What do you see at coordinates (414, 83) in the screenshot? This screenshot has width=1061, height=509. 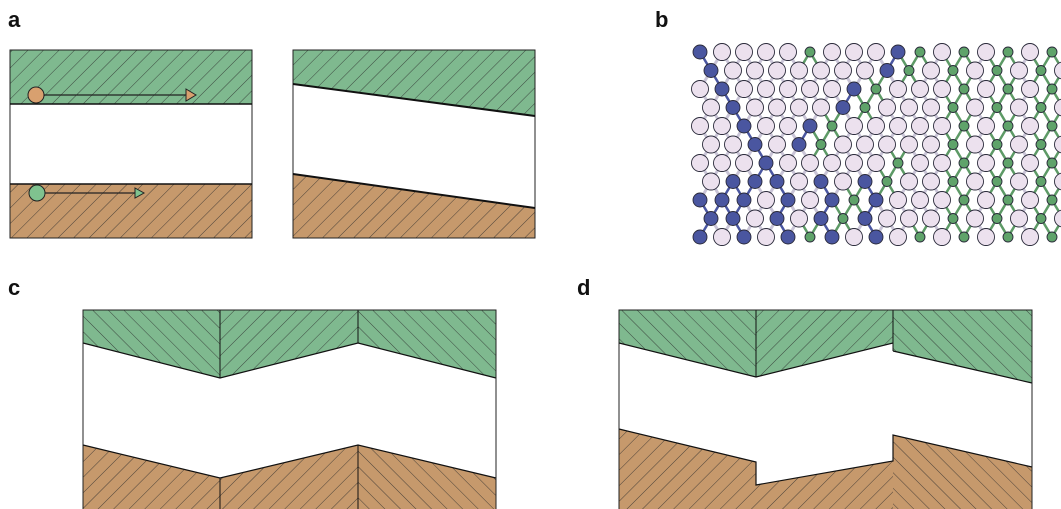 I see `top-green-wedge` at bounding box center [414, 83].